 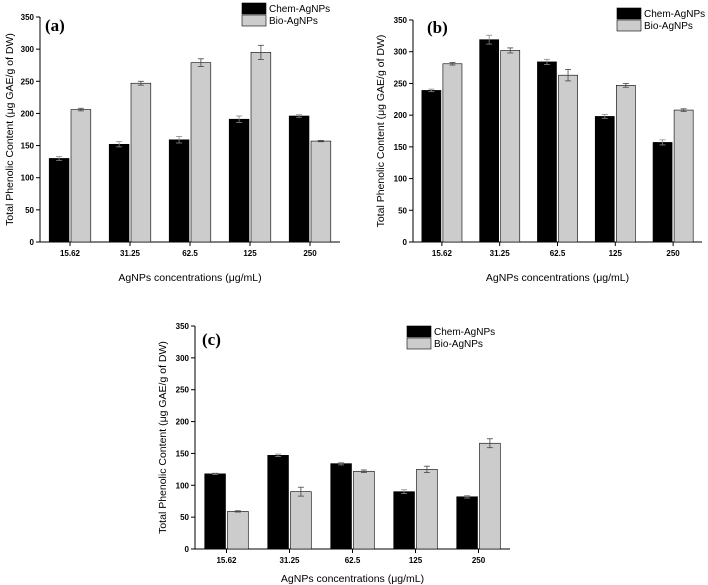 I want to click on panel-label: (c), so click(x=211, y=339).